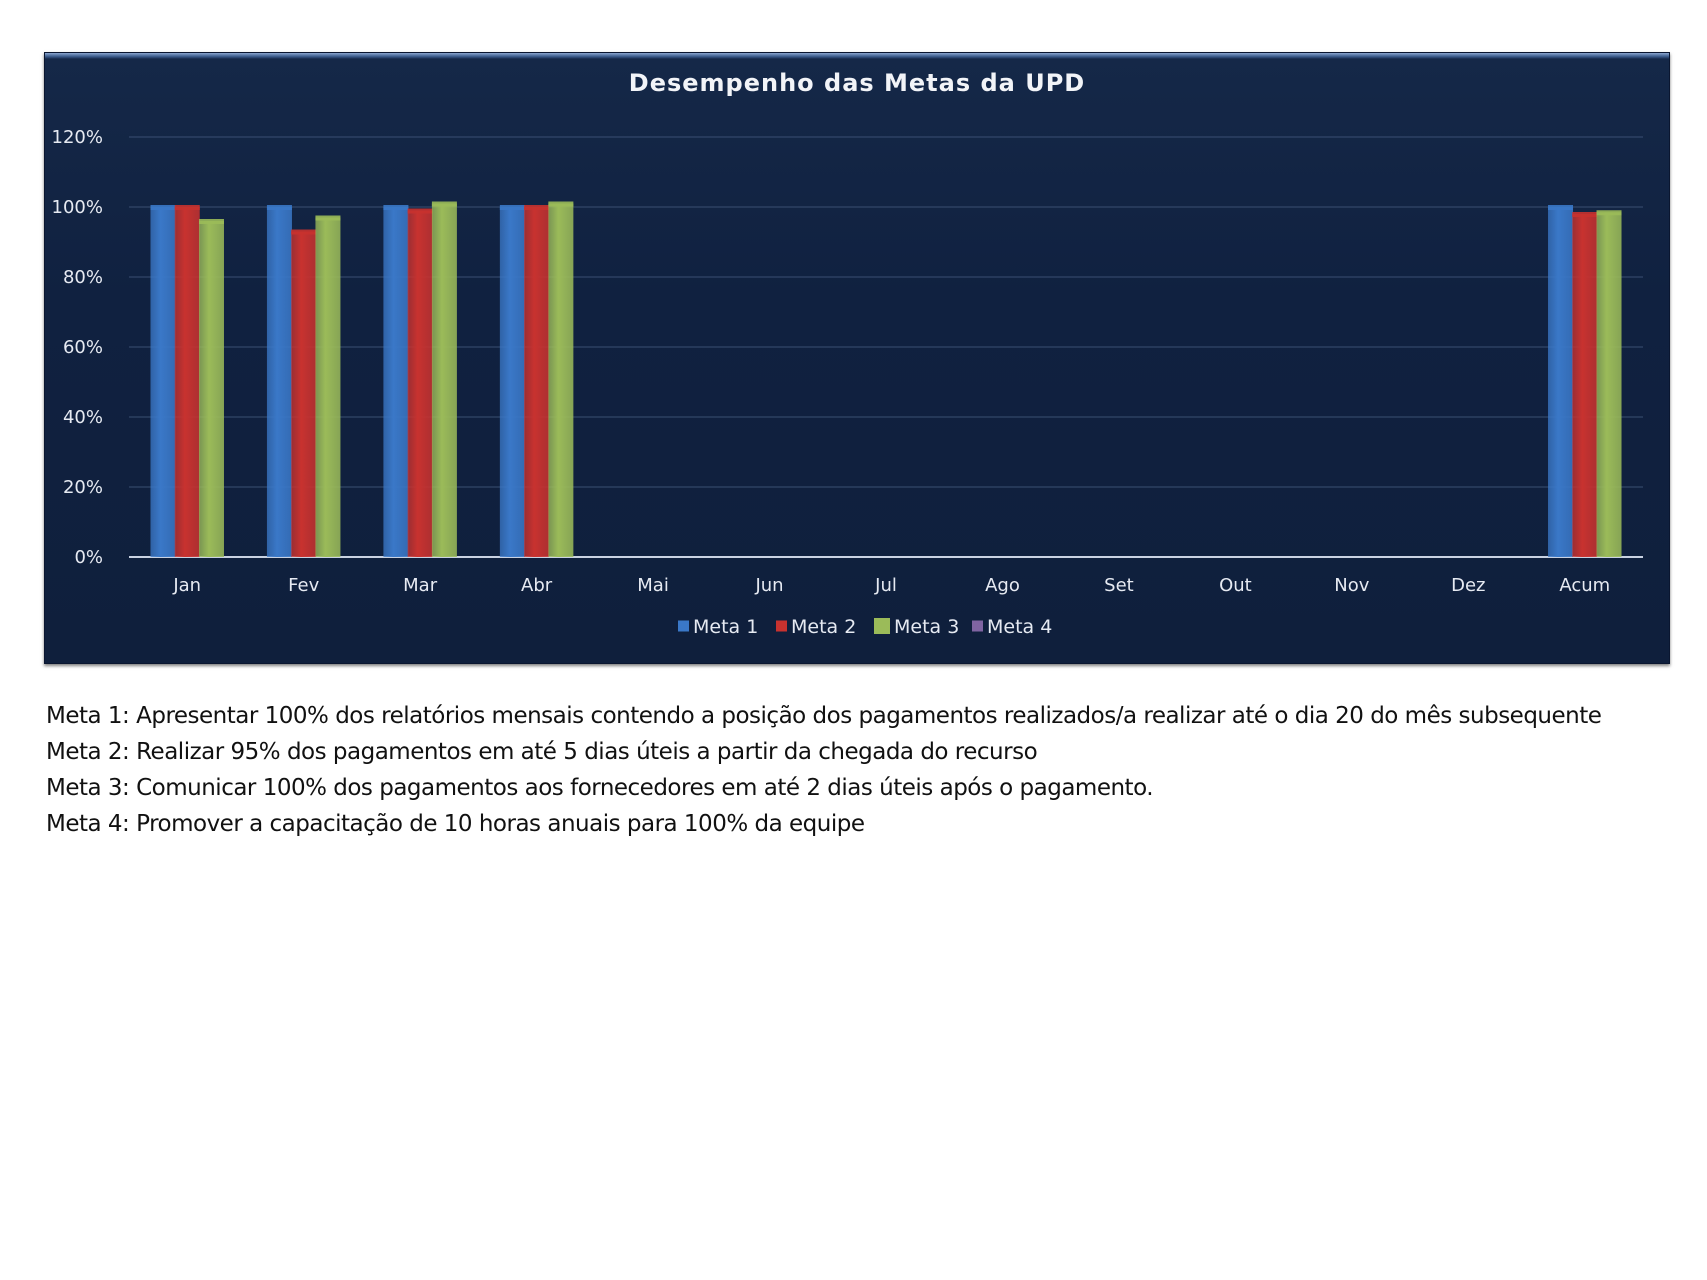 The width and height of the screenshot is (1707, 1280). I want to click on legend-label: Meta 2, so click(823, 627).